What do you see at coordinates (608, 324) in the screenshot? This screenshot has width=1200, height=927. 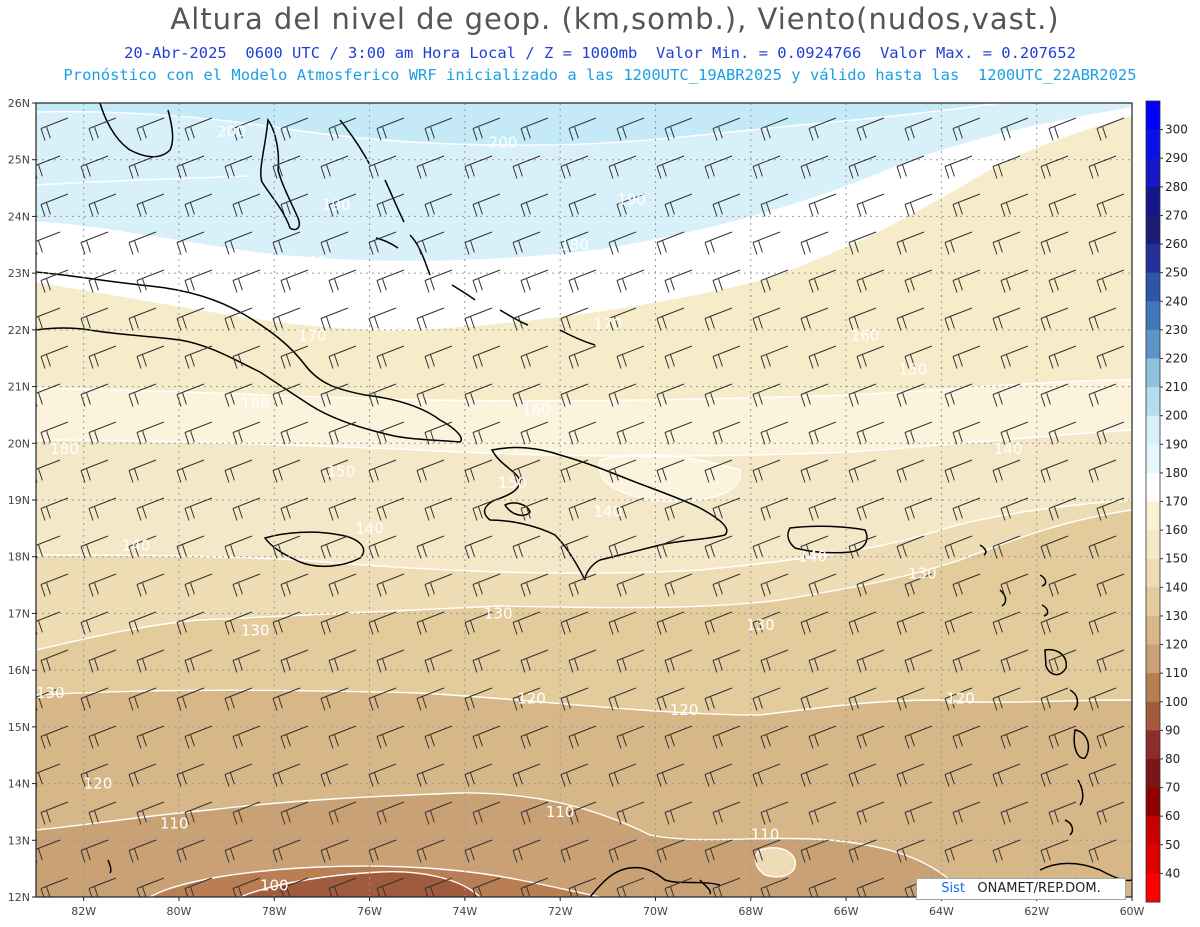 I see `contour-label: 170` at bounding box center [608, 324].